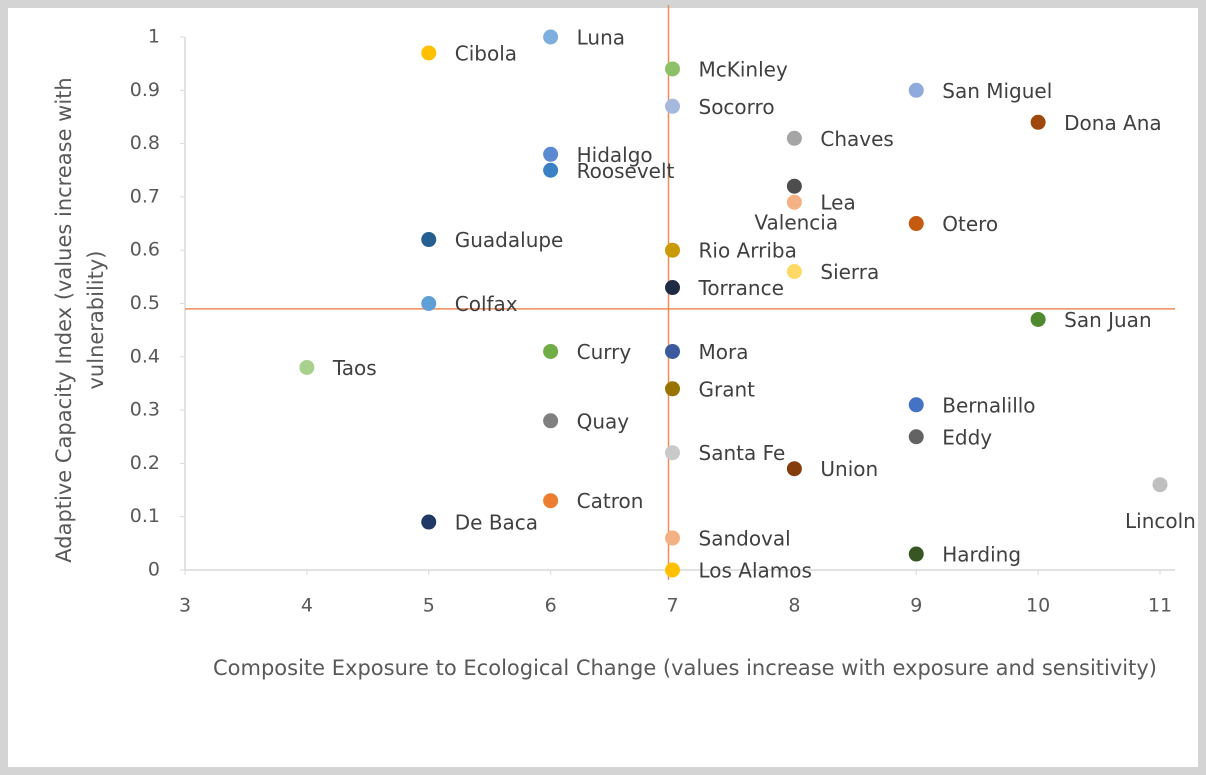 The width and height of the screenshot is (1206, 775). Describe the element at coordinates (496, 523) in the screenshot. I see `point-label: De Baca` at that location.